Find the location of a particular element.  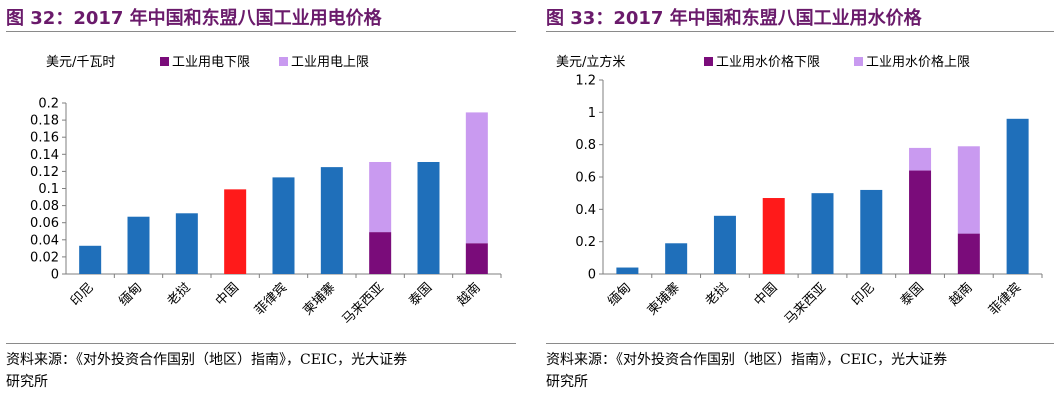

y-tick-label: 0.14 is located at coordinates (44, 155).